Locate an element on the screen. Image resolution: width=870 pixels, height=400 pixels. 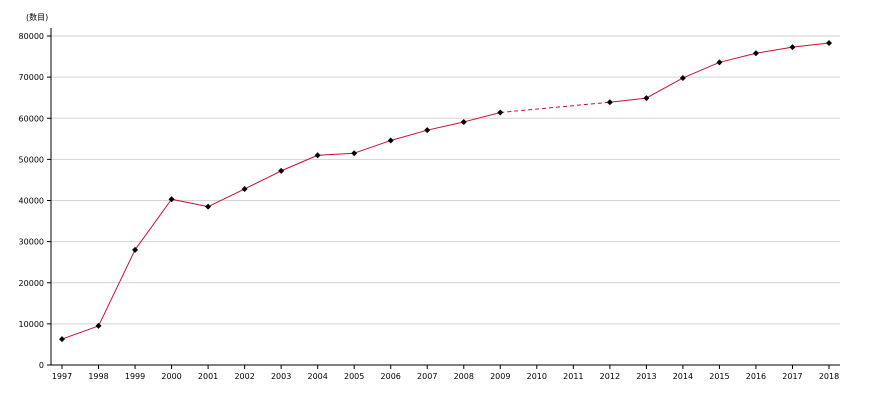
y-tick-label: 30000 is located at coordinates (31, 242).